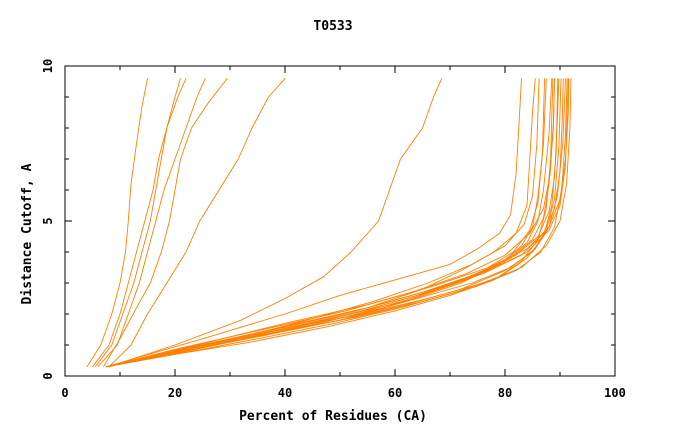 This screenshot has width=680, height=440. I want to click on x-tick-label-0: 0, so click(64, 393).